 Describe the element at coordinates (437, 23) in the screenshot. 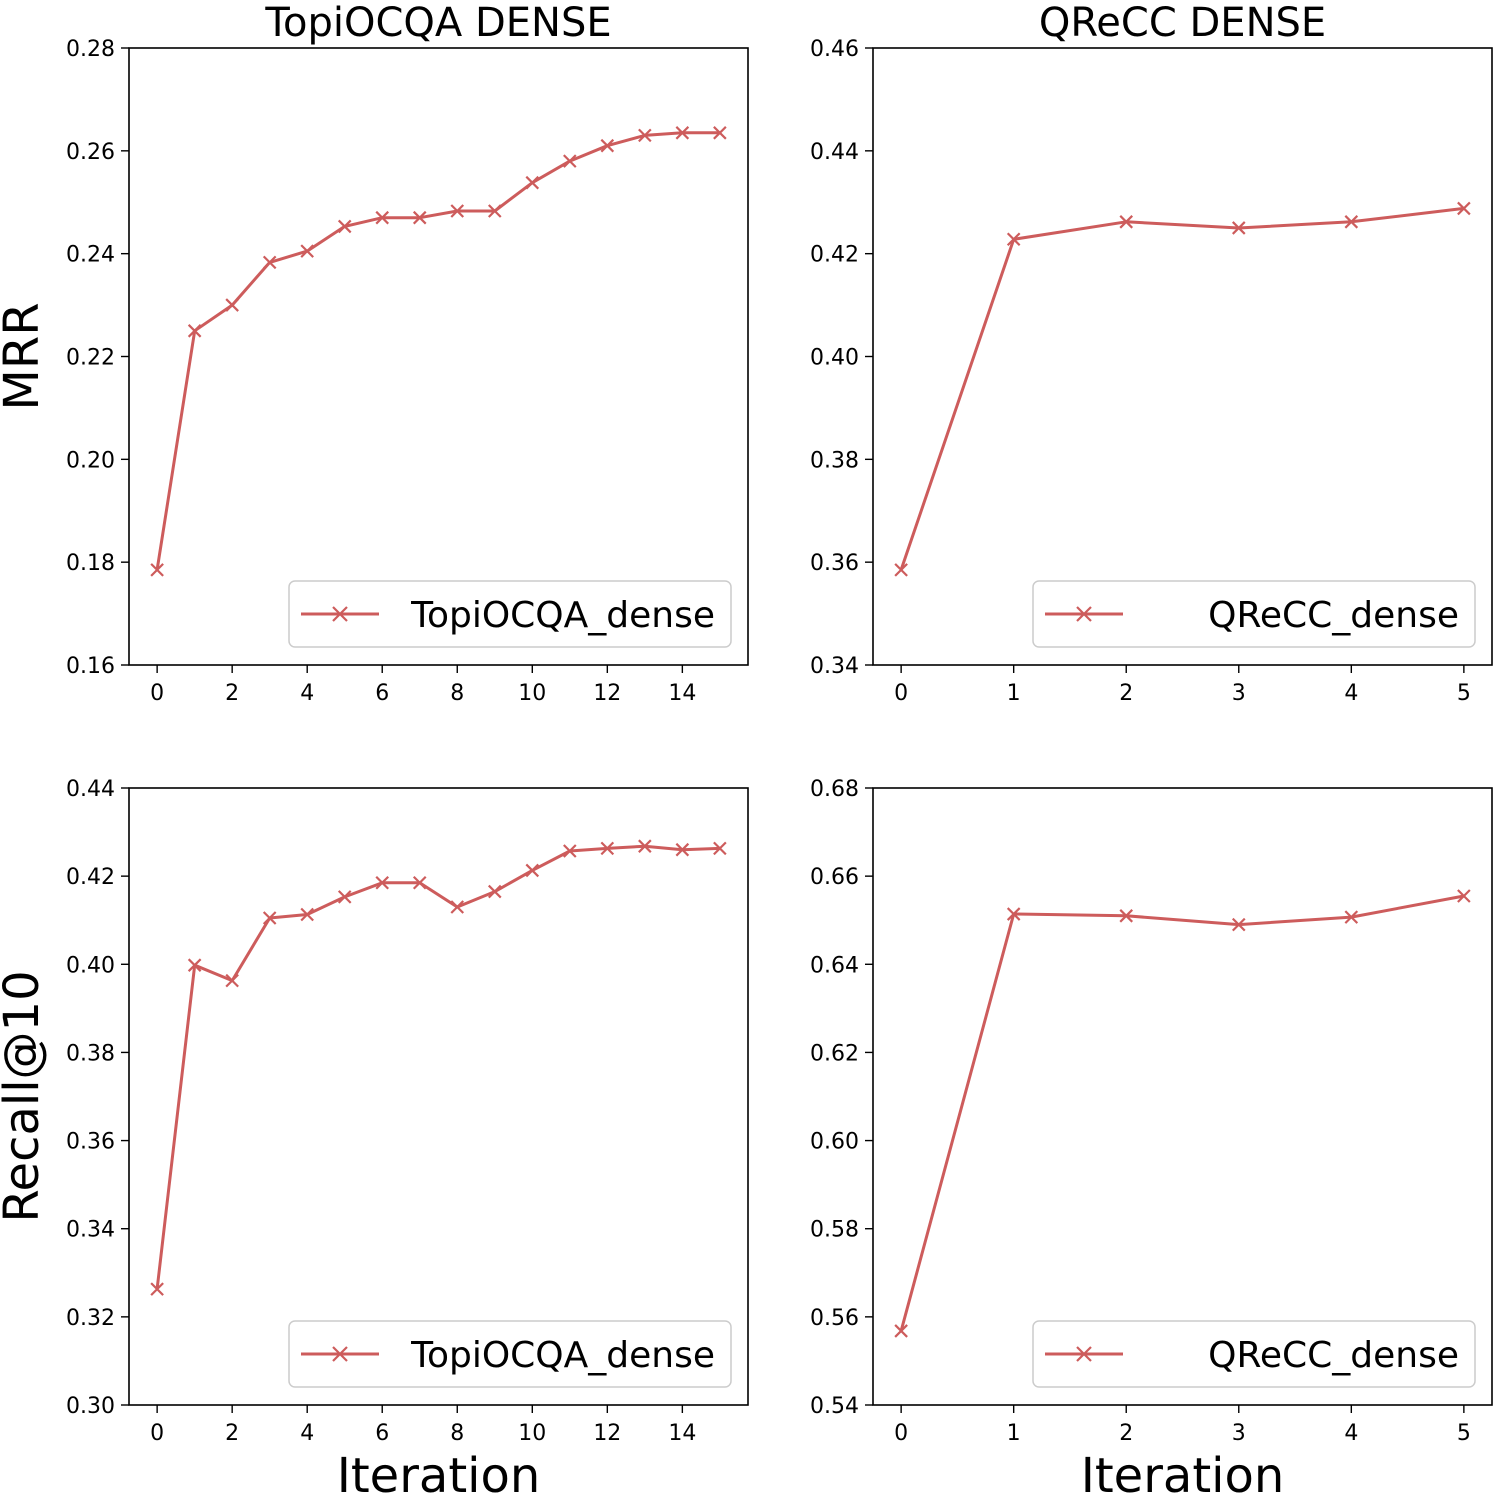

I see `chart-title: TopiOCQA DENSE` at that location.